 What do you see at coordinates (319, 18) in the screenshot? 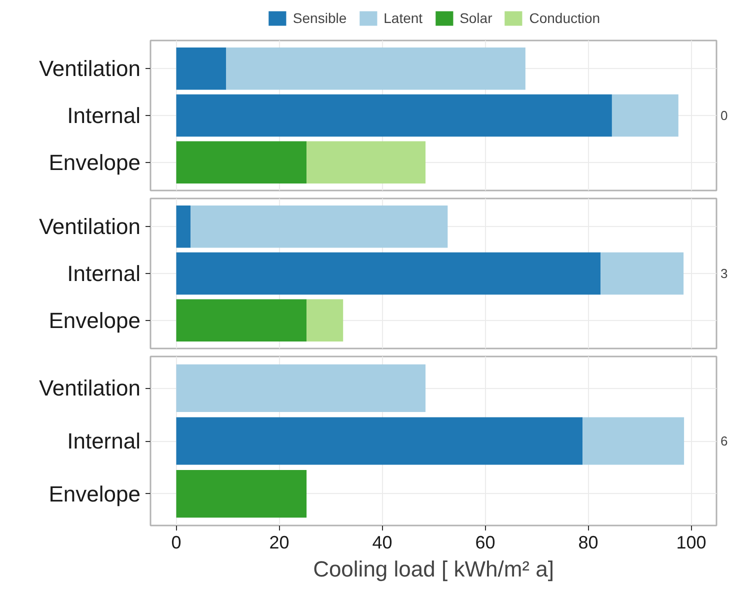
I see `legend-label: Sensible` at bounding box center [319, 18].